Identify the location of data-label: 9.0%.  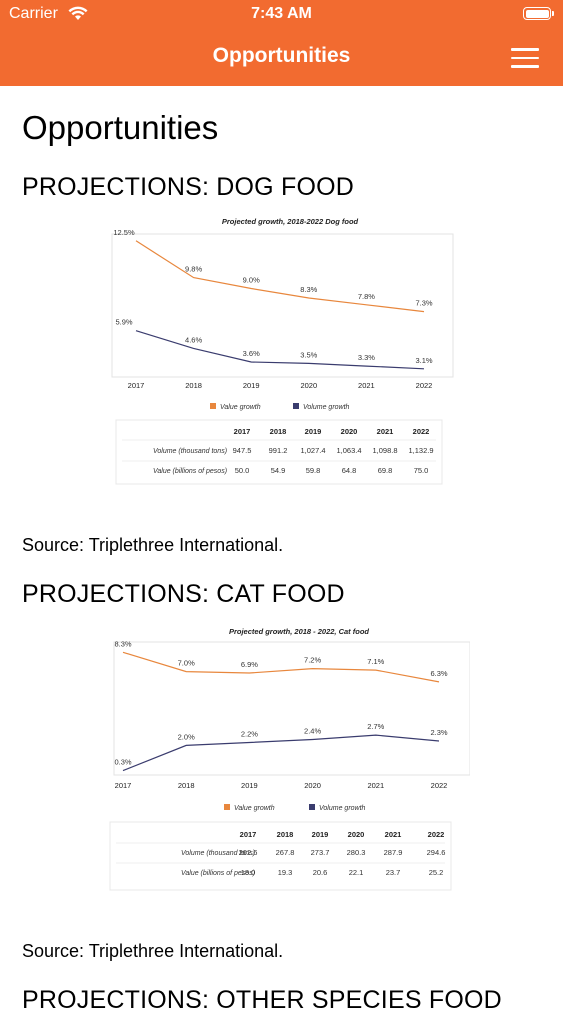
(251, 279).